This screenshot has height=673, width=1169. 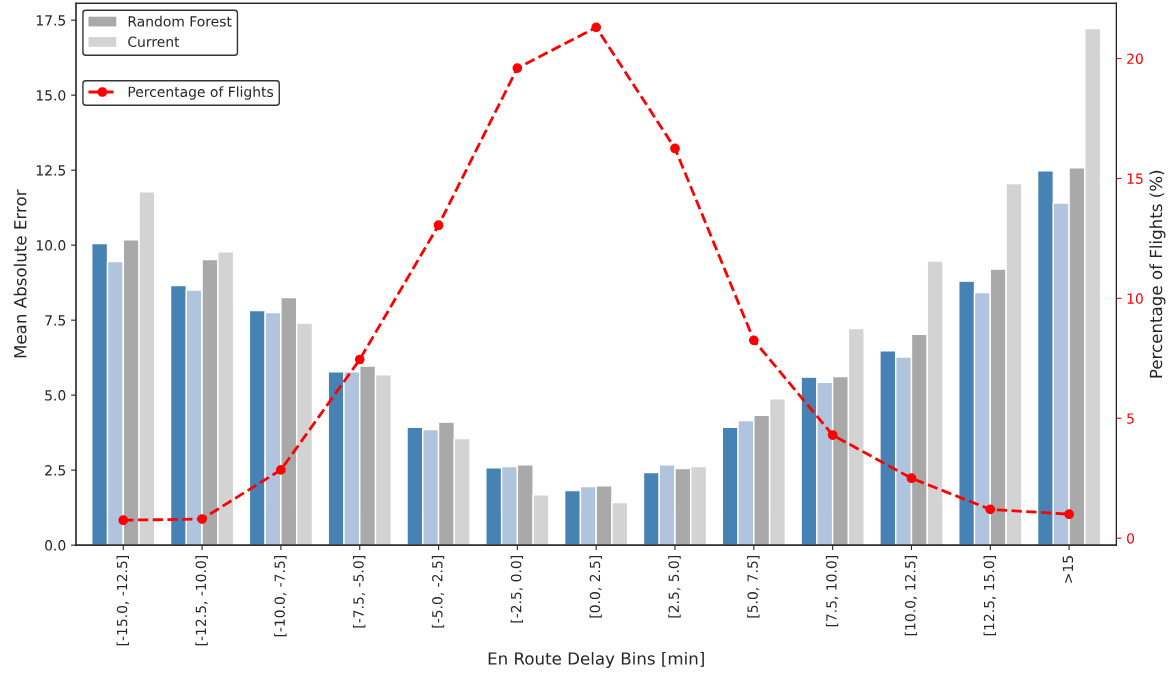 I want to click on x-tick-label: [10.0, 12.5], so click(x=911, y=596).